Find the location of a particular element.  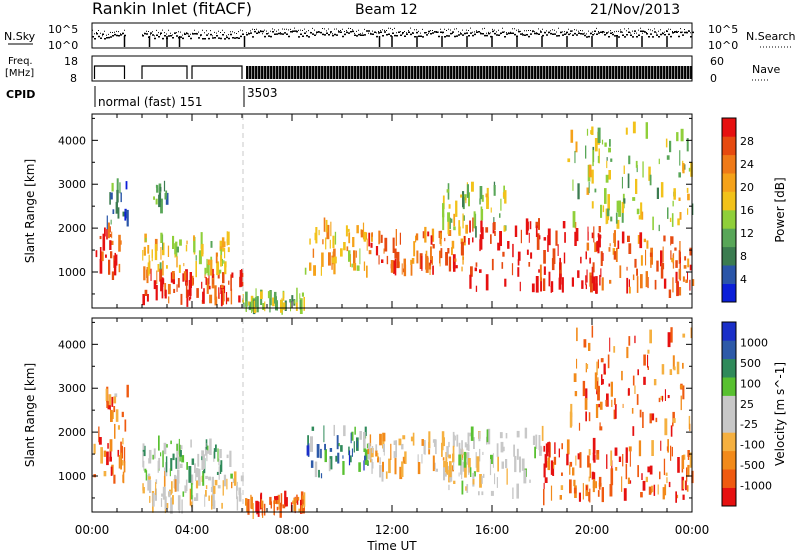

colorbar-tick-label: 4 is located at coordinates (743, 279).